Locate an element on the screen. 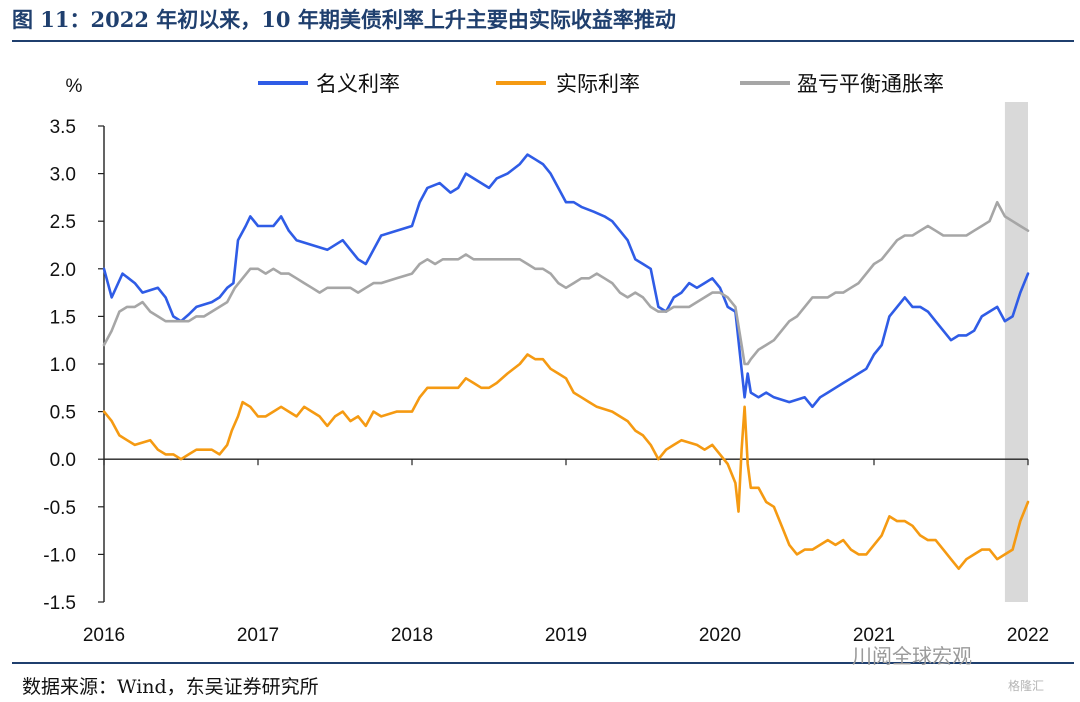  shaded-period is located at coordinates (1016, 352).